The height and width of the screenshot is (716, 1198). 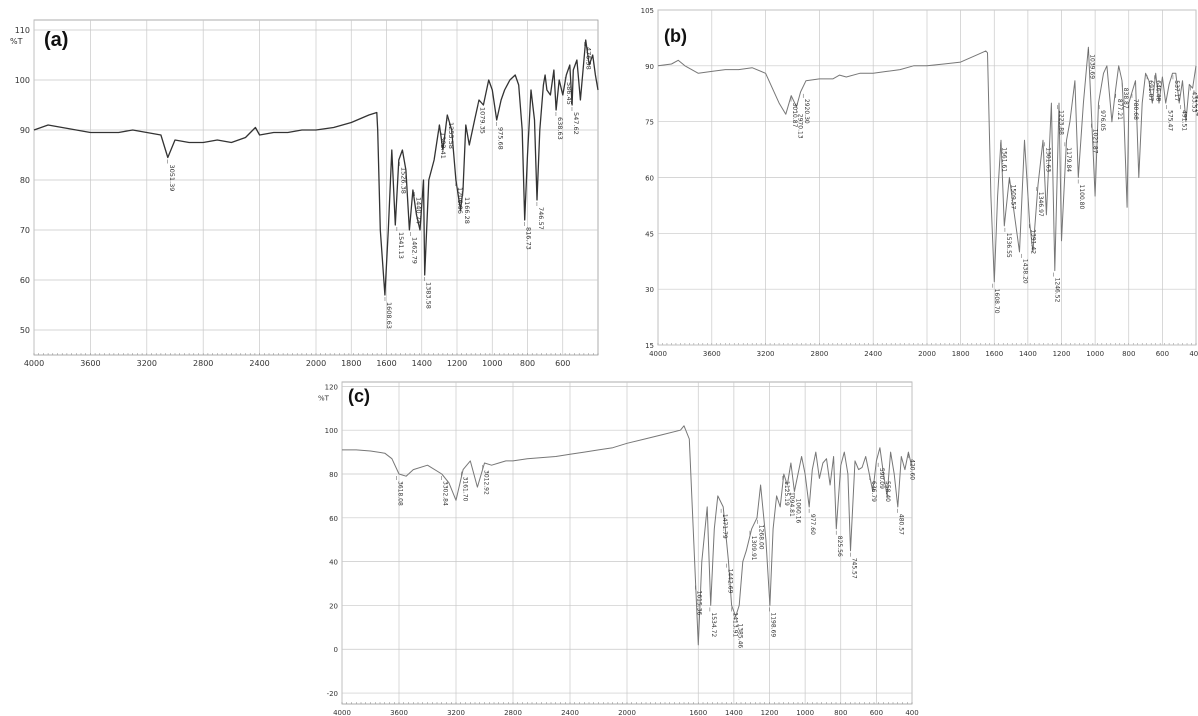 I want to click on panel-c-y-tick-label: 120, so click(x=331, y=387).